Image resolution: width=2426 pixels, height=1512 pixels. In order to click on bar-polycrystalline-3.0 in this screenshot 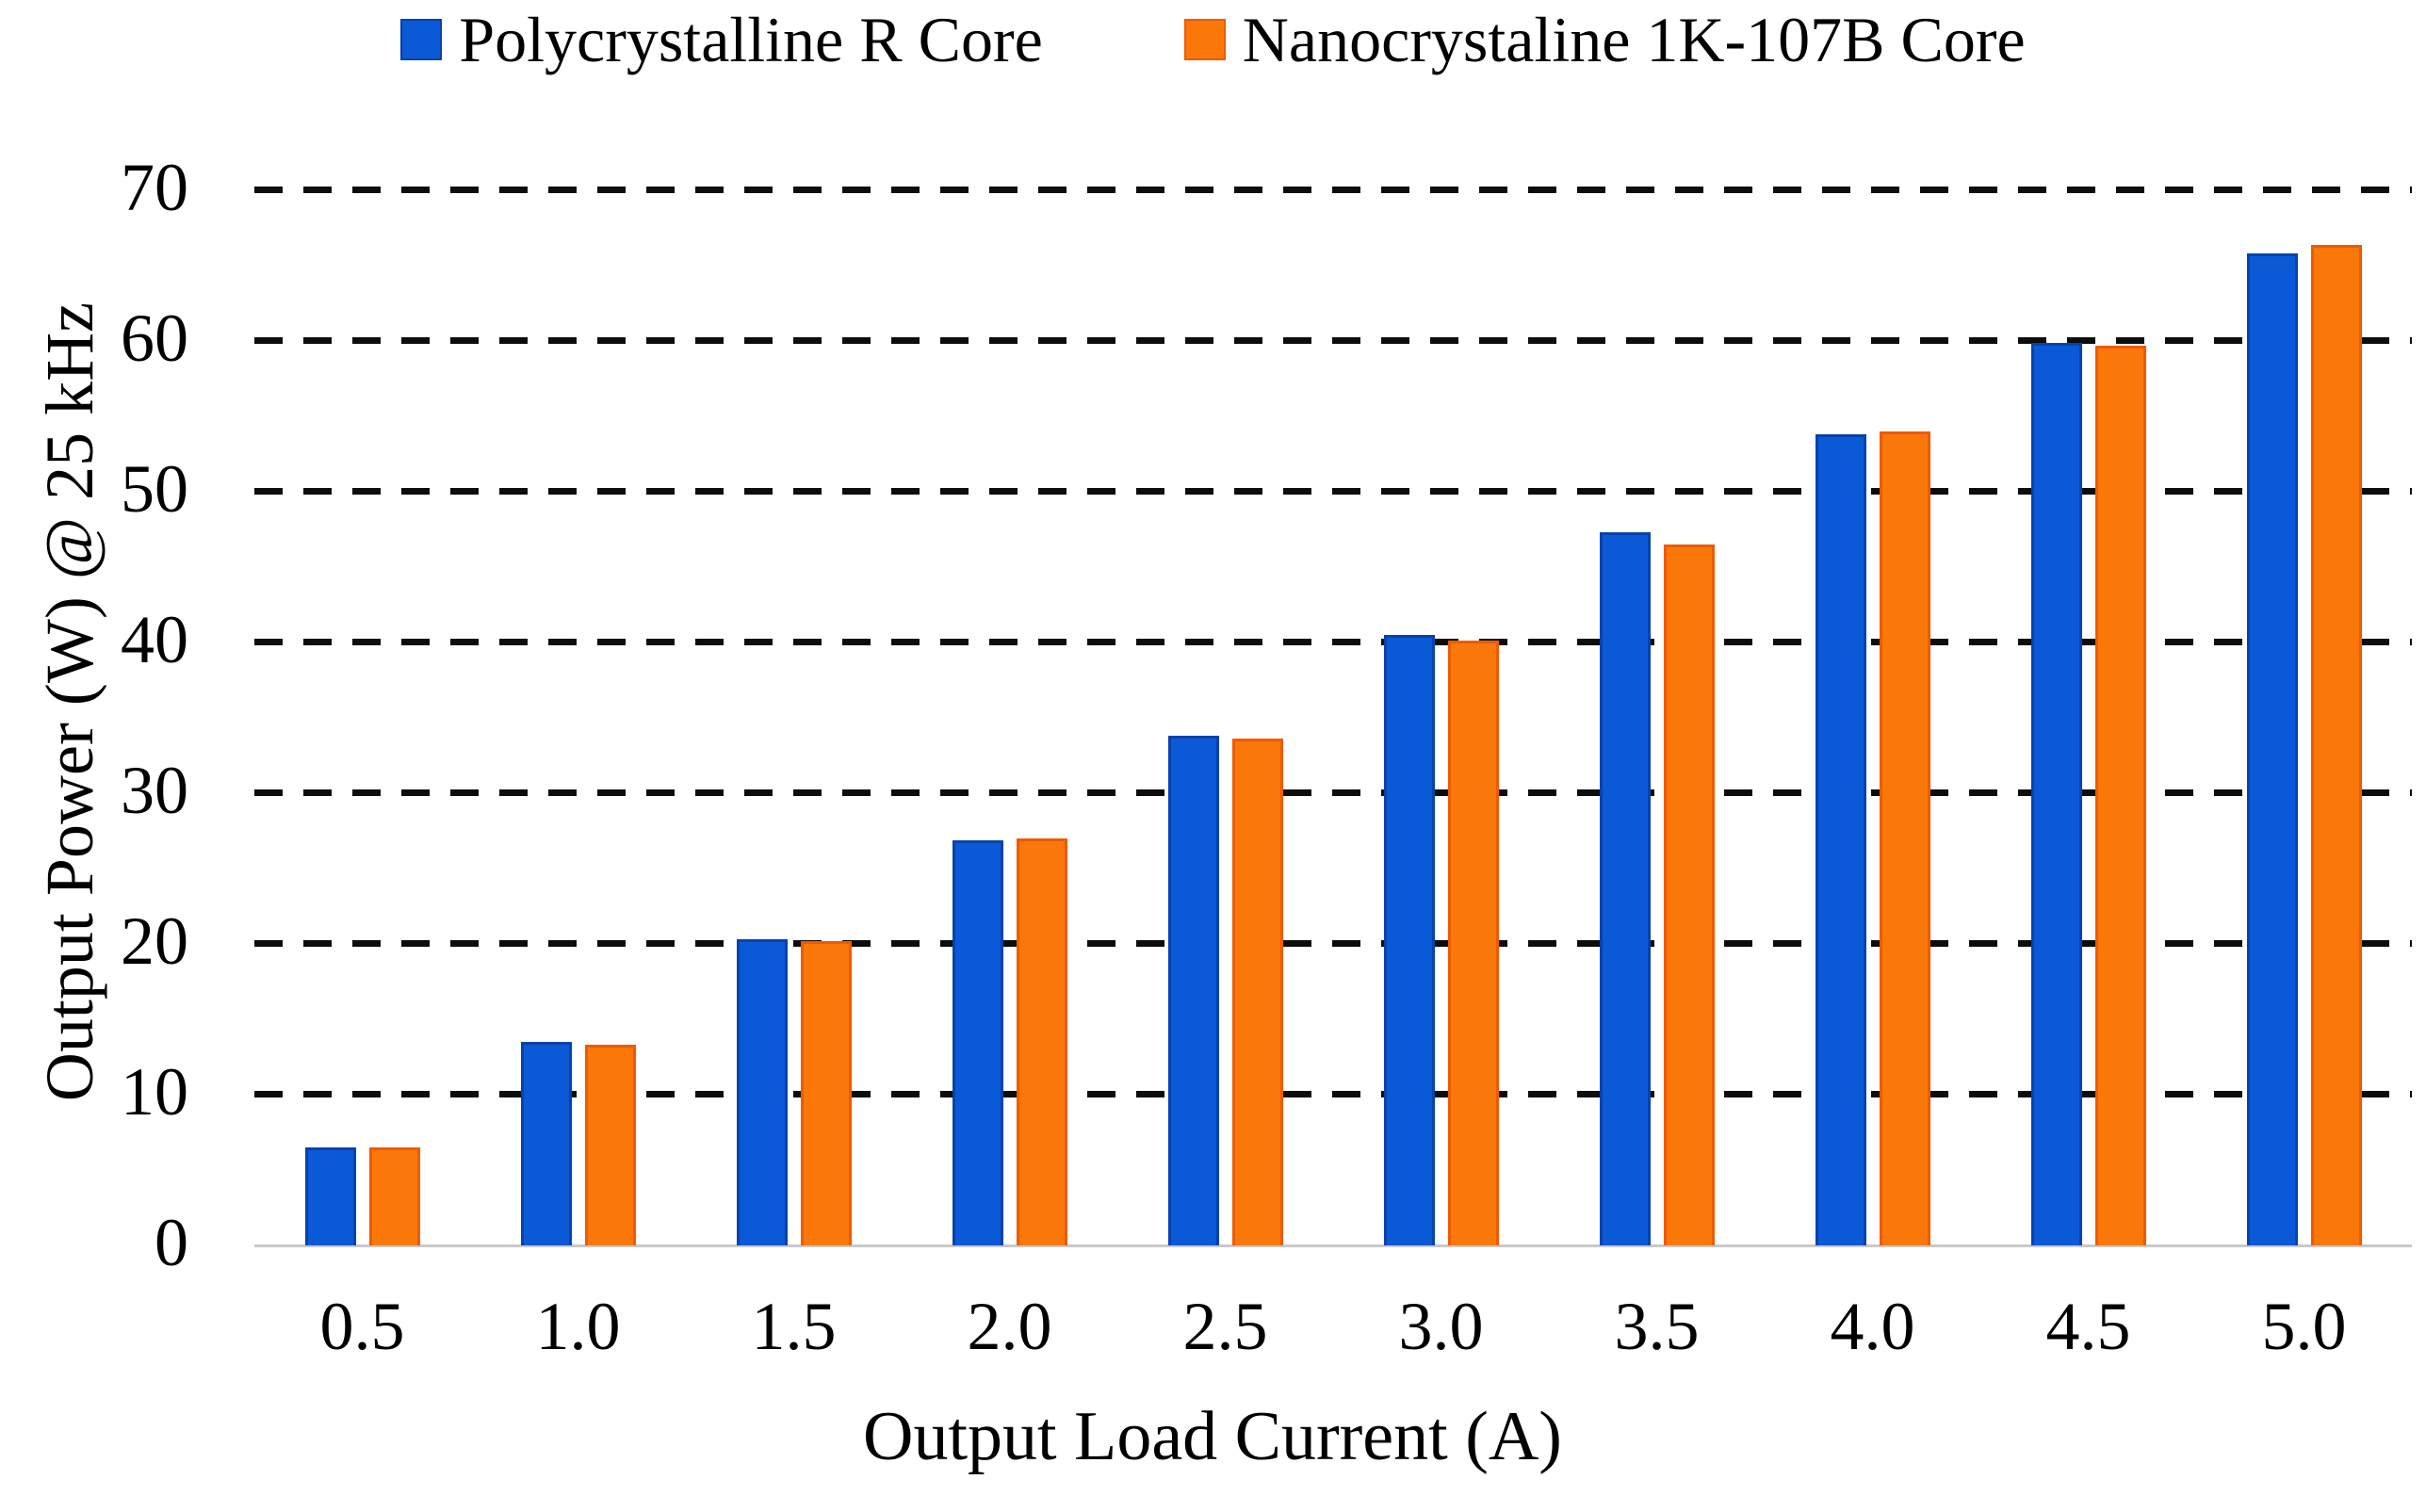, I will do `click(1409, 940)`.